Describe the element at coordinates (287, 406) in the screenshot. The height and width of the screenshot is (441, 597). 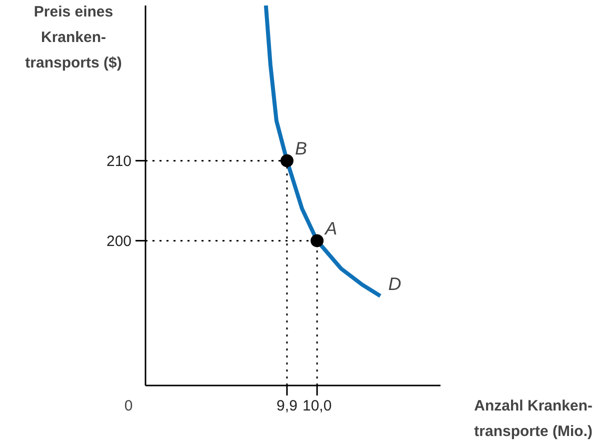
I see `x-tick-label: 9,9` at that location.